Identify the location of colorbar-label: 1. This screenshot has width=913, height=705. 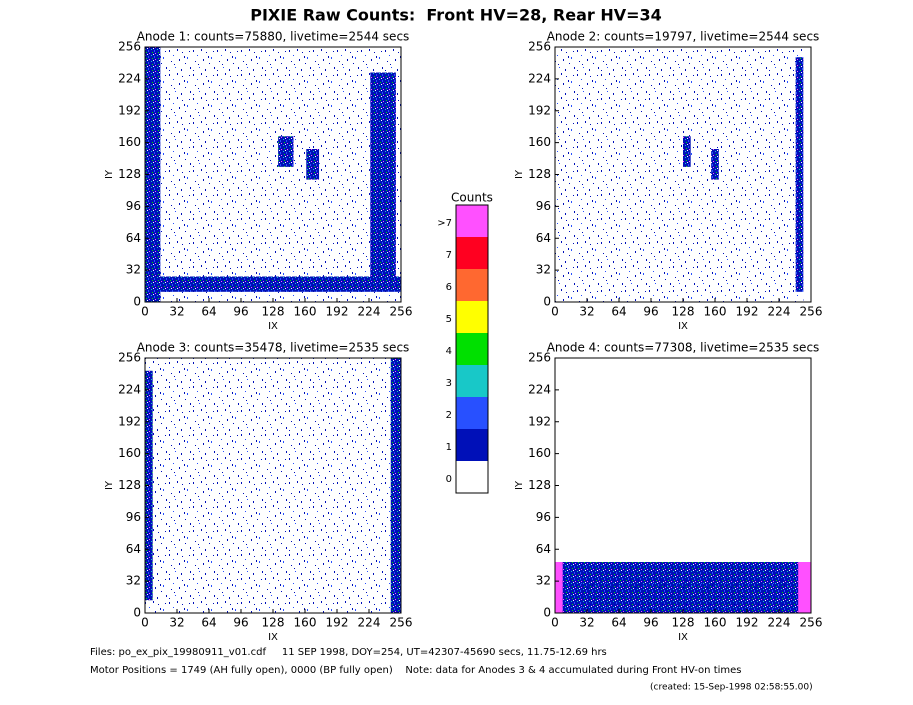
(449, 447).